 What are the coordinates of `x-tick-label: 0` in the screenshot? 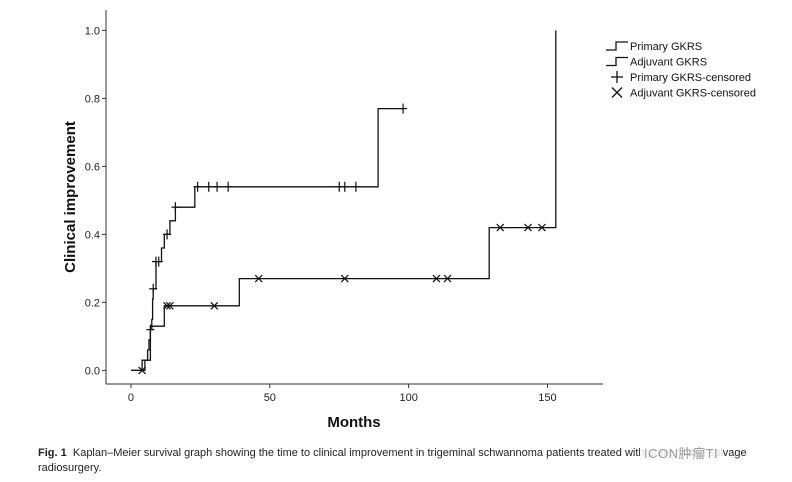 It's located at (131, 398).